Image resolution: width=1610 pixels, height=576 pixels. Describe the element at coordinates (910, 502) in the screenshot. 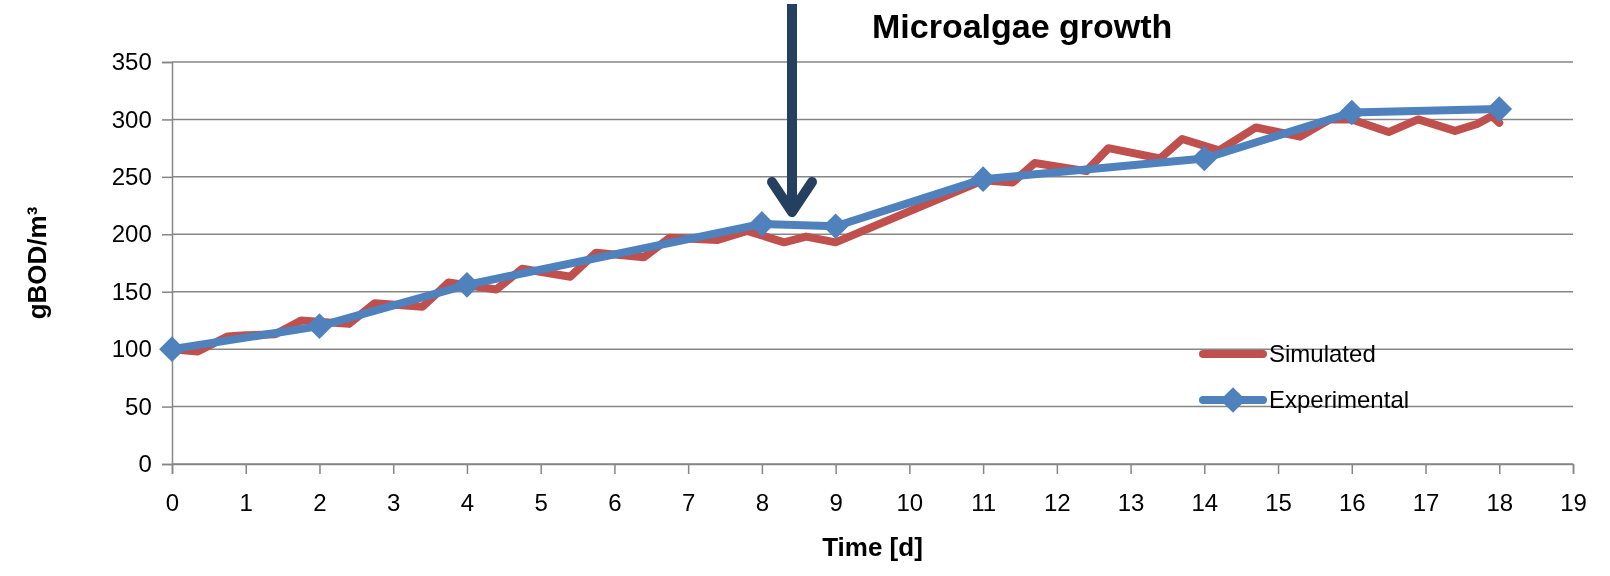

I see `x-tick-label: 10` at that location.